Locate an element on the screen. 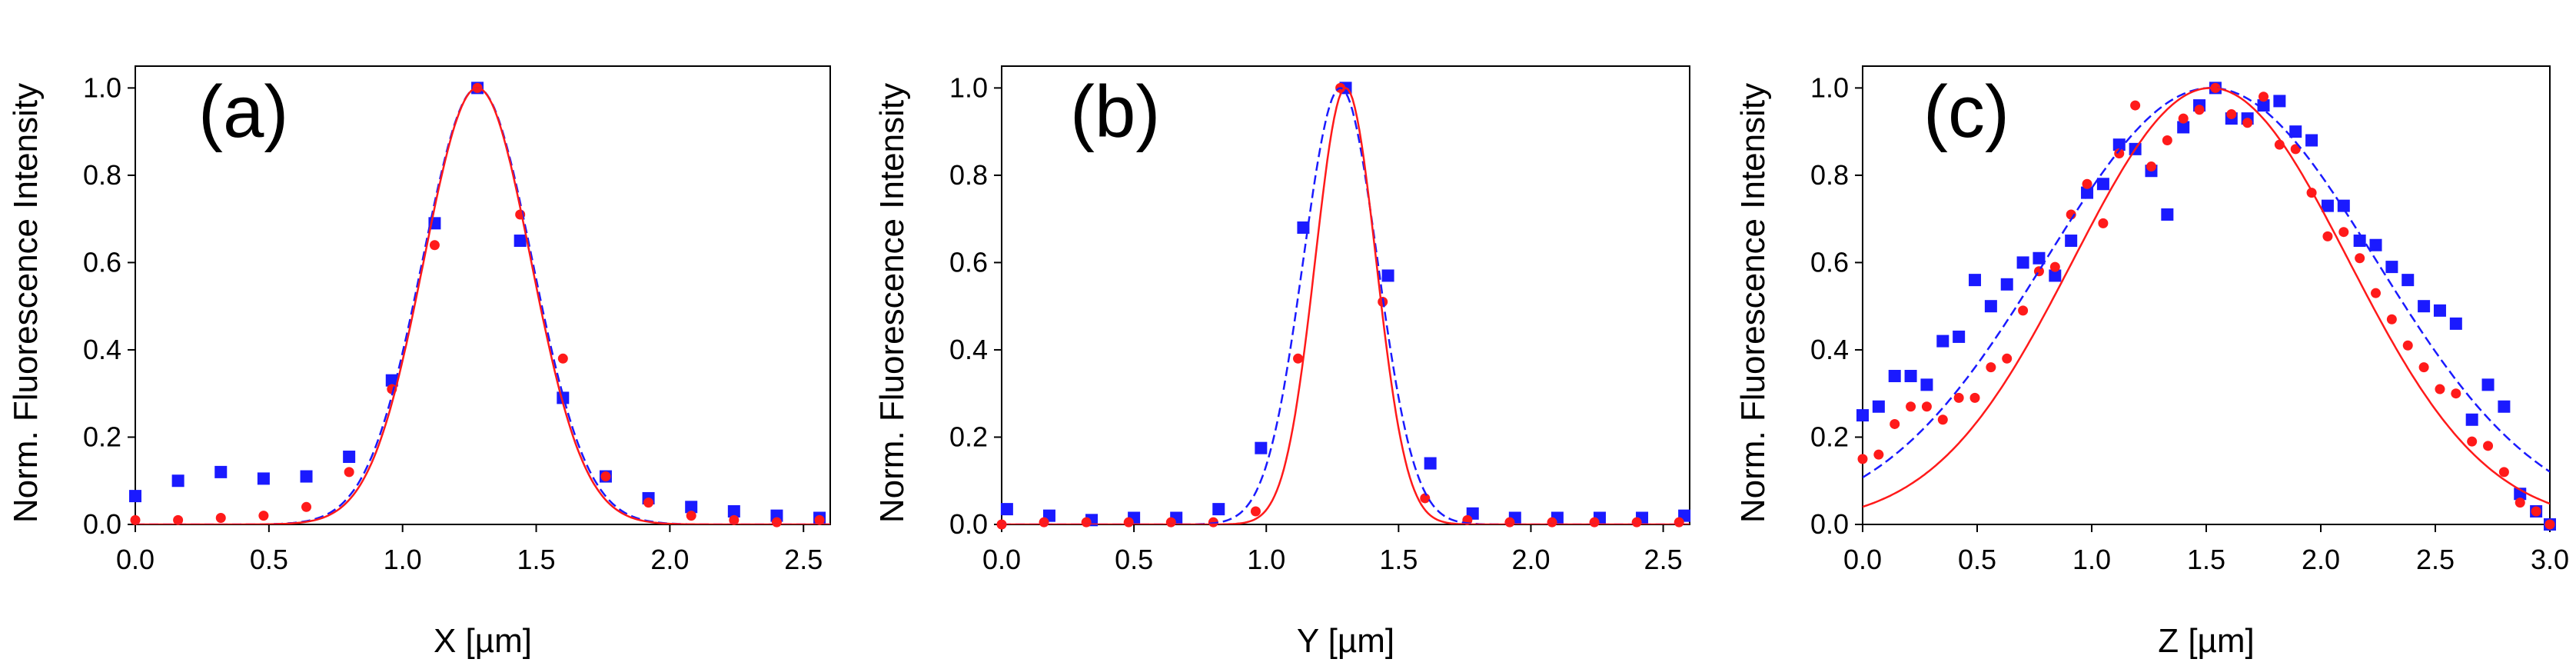 The height and width of the screenshot is (669, 2576). x-tick-label: 2.0 is located at coordinates (1530, 559).